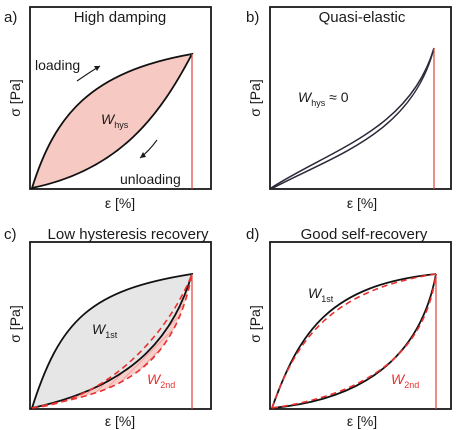 Image resolution: width=474 pixels, height=430 pixels. I want to click on panel-a-tag: a), so click(10, 17).